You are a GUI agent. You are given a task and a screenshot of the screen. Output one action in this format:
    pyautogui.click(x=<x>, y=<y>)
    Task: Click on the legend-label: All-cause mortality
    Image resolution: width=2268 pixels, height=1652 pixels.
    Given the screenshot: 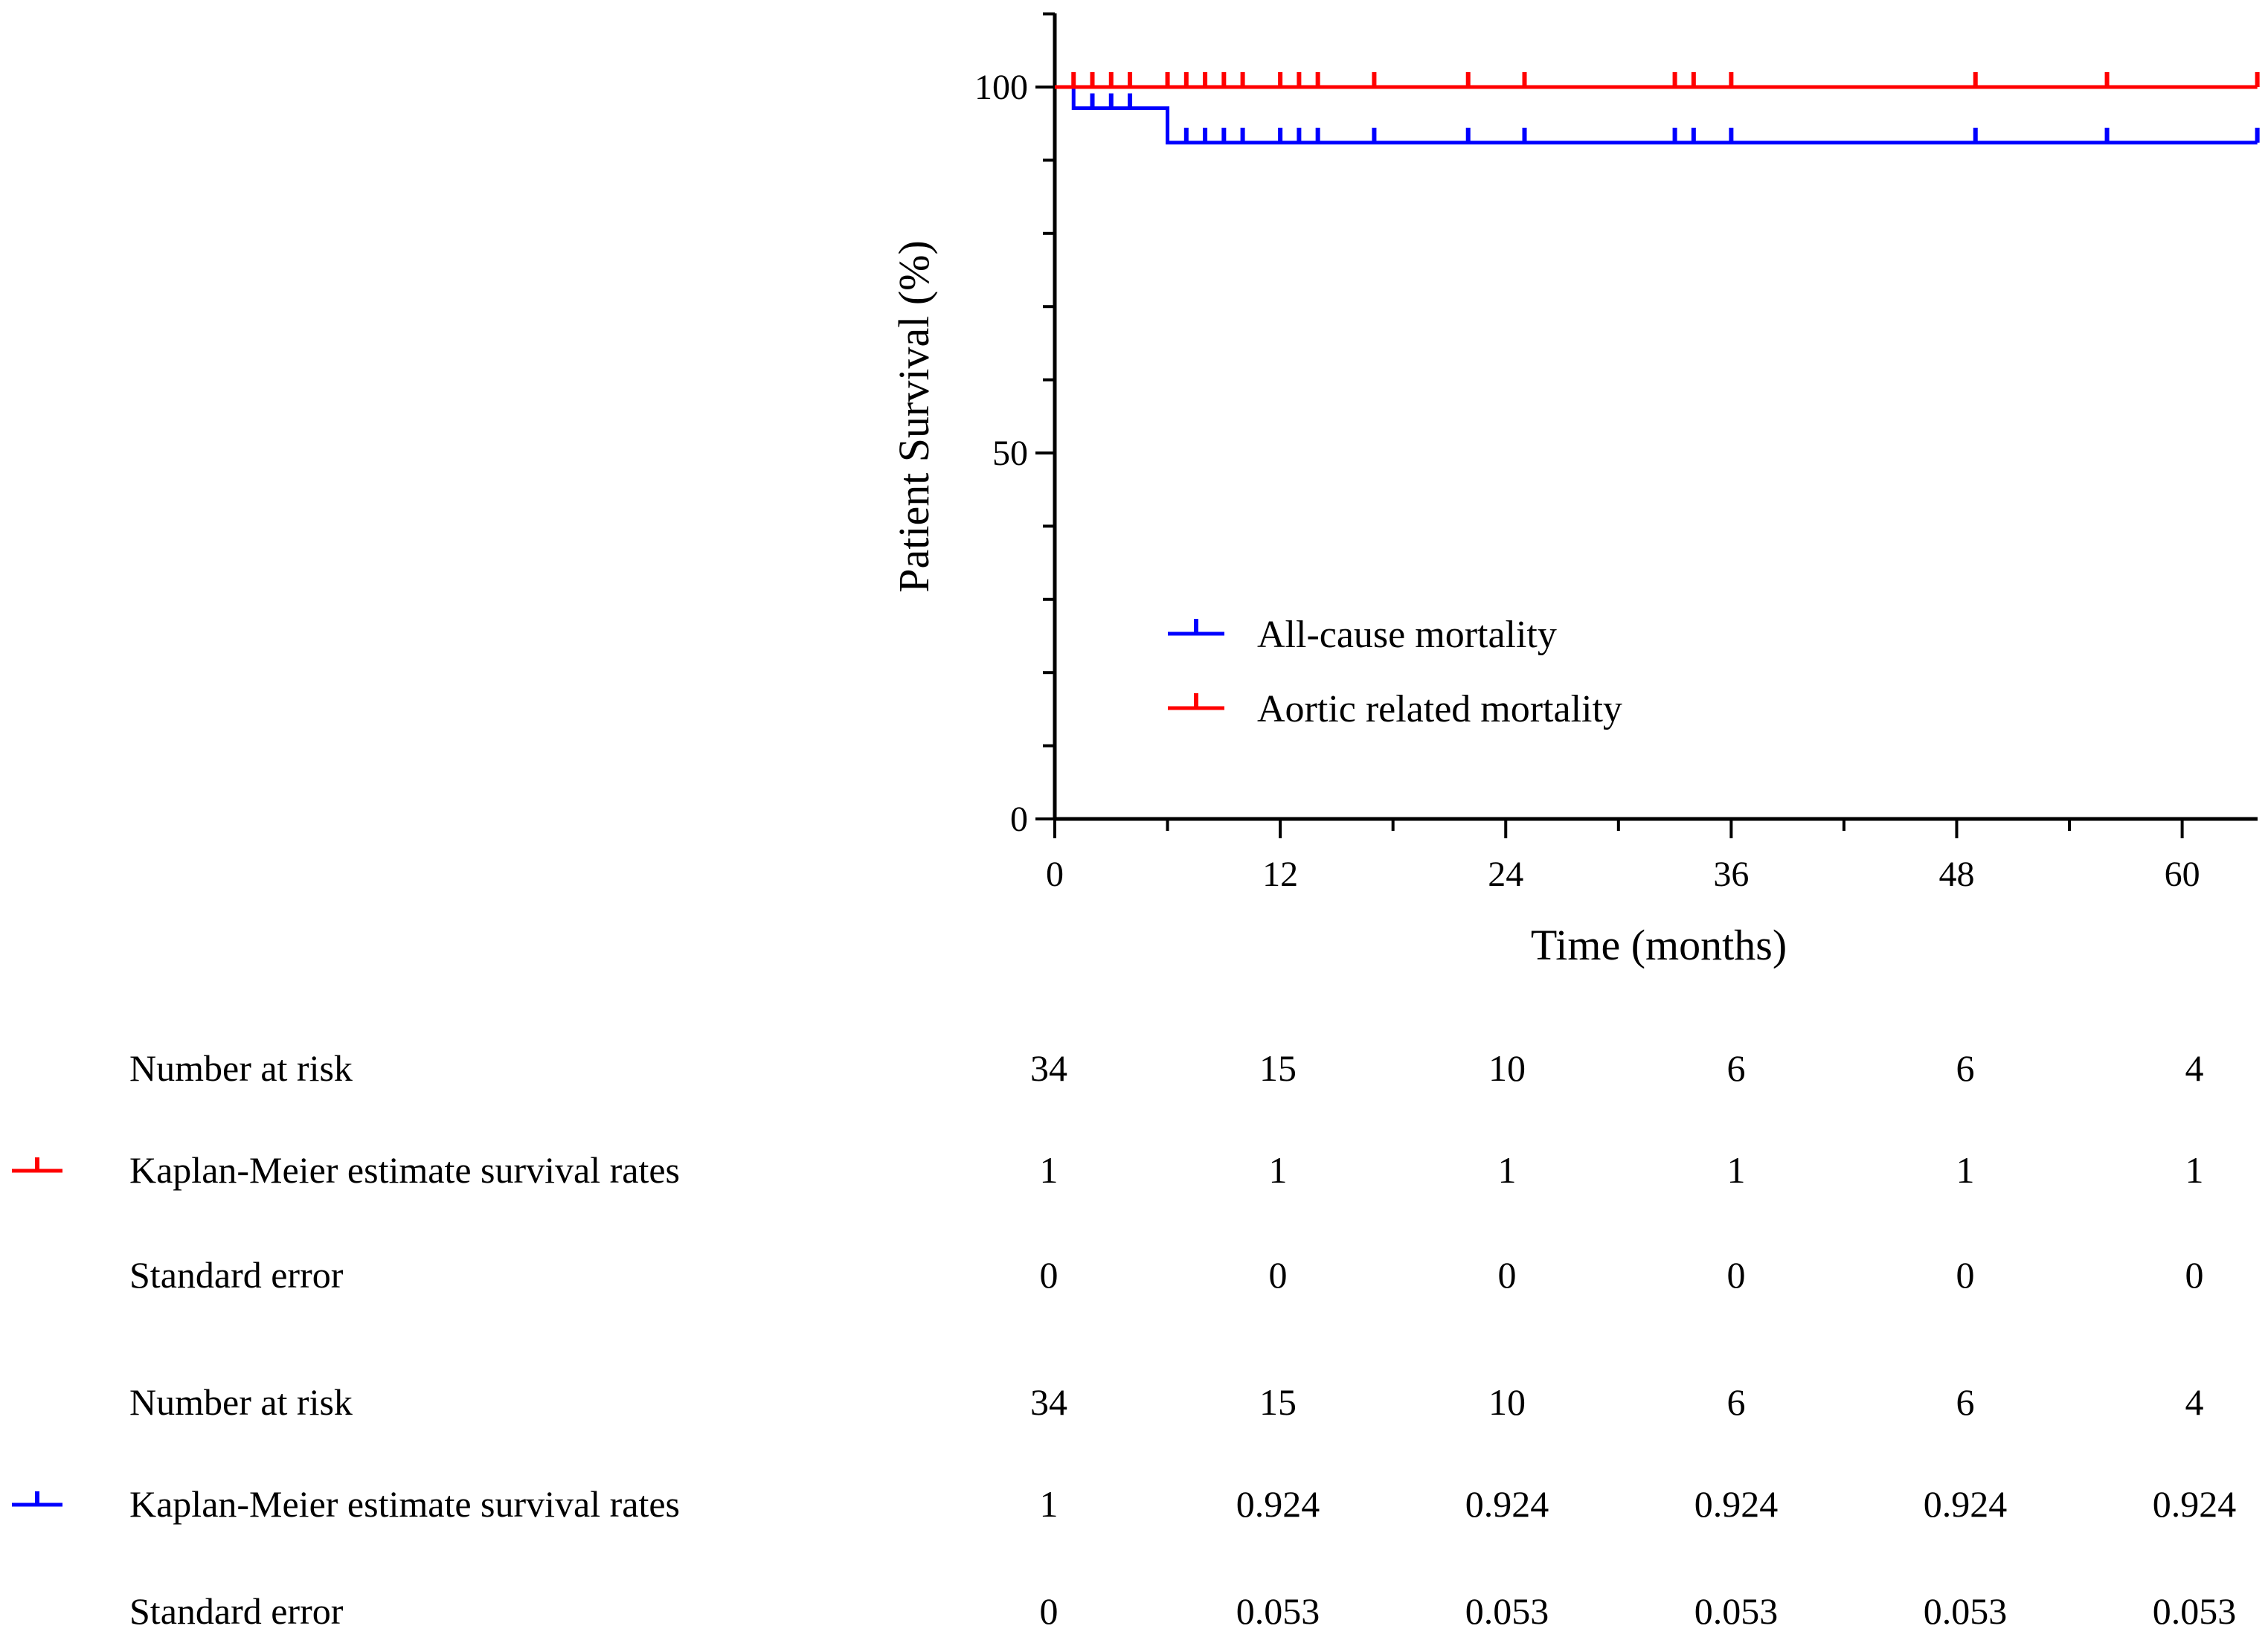 What is the action you would take?
    pyautogui.click(x=1407, y=635)
    